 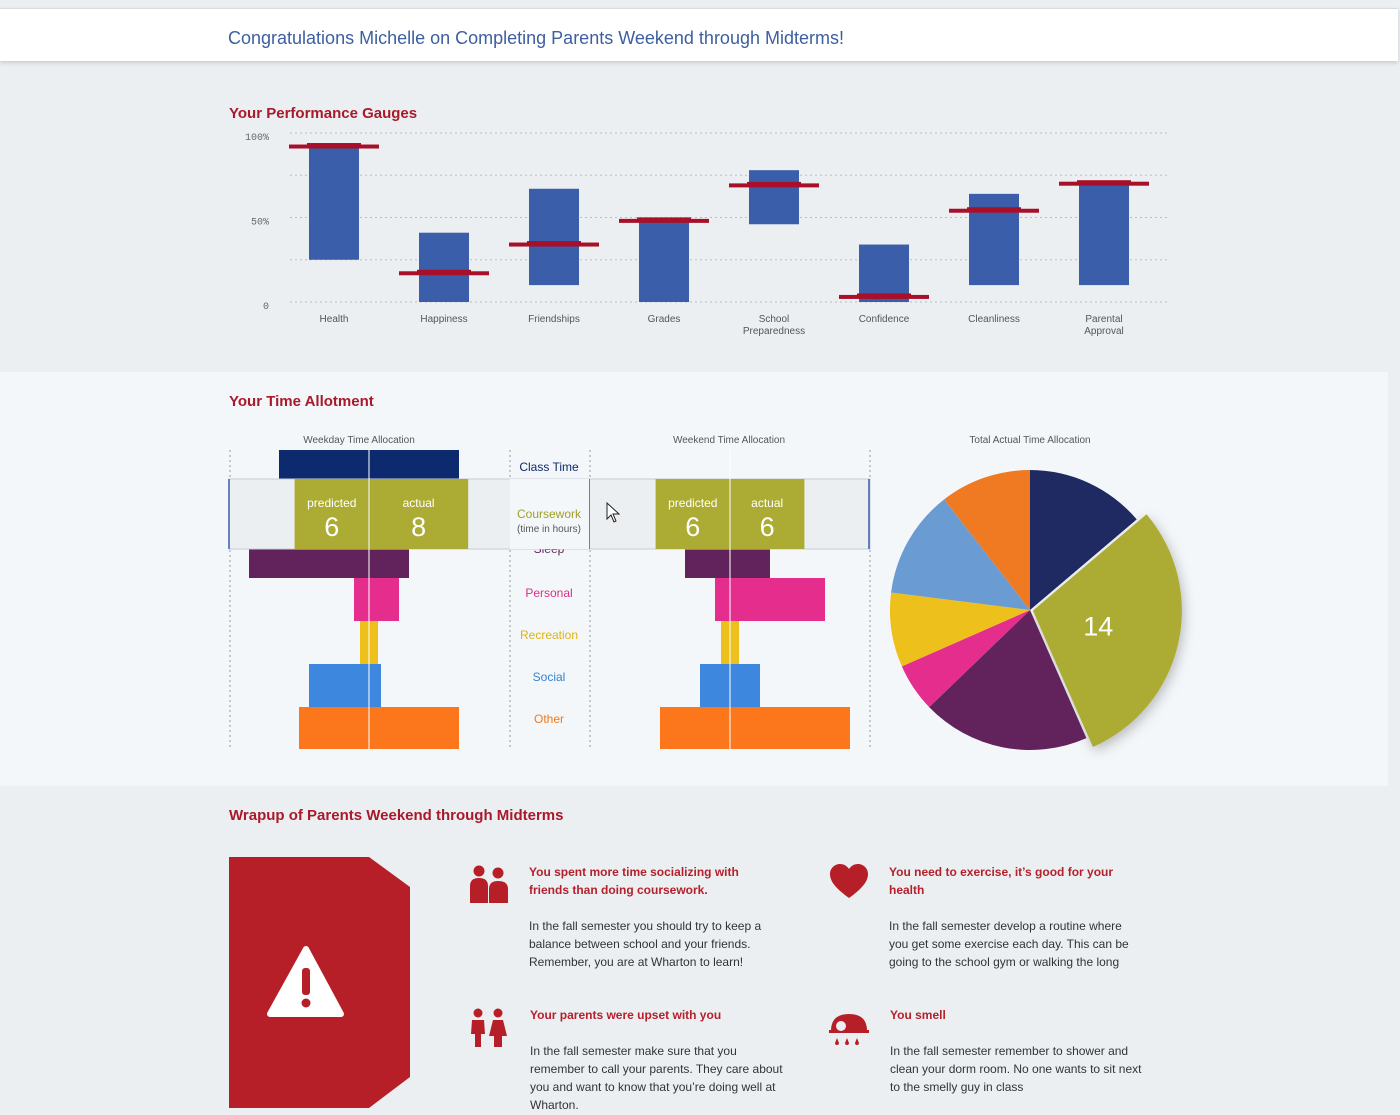 I want to click on category-label-personal: Personal, so click(x=548, y=593).